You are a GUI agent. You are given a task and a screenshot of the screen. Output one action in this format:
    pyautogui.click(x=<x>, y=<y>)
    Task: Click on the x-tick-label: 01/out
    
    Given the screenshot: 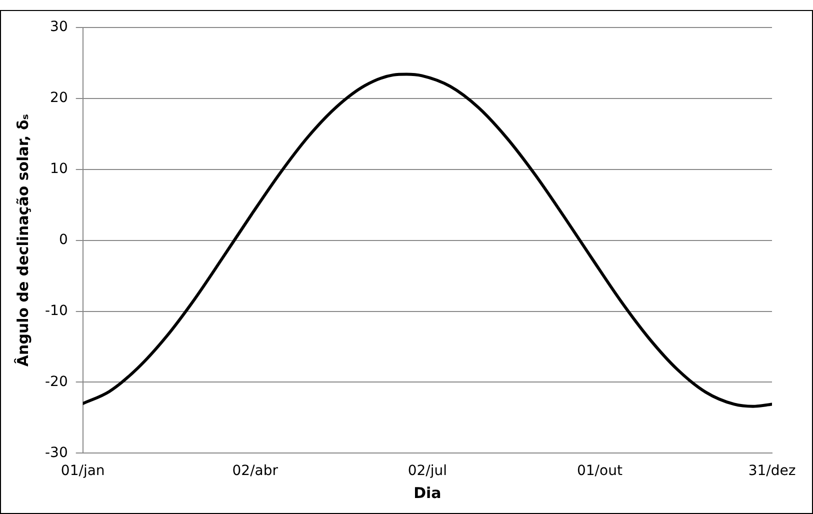 What is the action you would take?
    pyautogui.click(x=599, y=471)
    